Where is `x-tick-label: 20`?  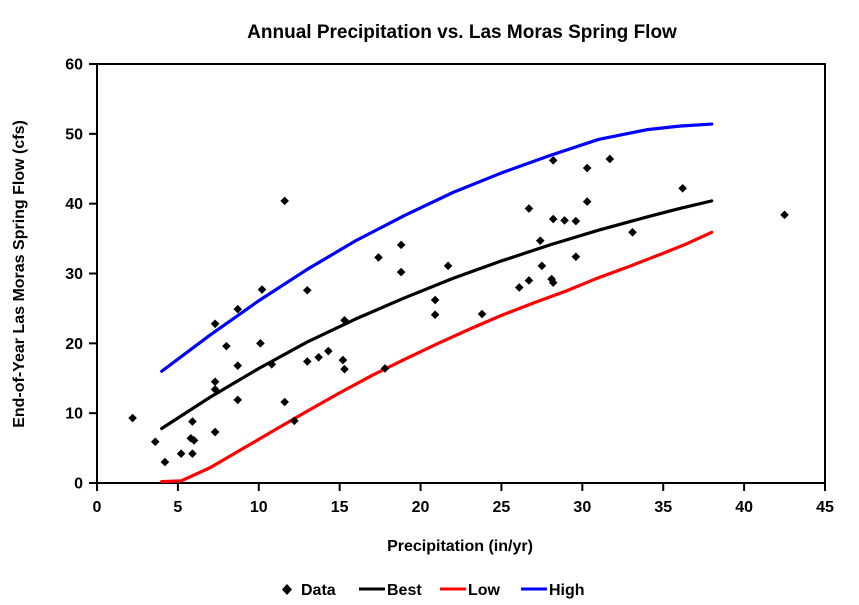 x-tick-label: 20 is located at coordinates (421, 507).